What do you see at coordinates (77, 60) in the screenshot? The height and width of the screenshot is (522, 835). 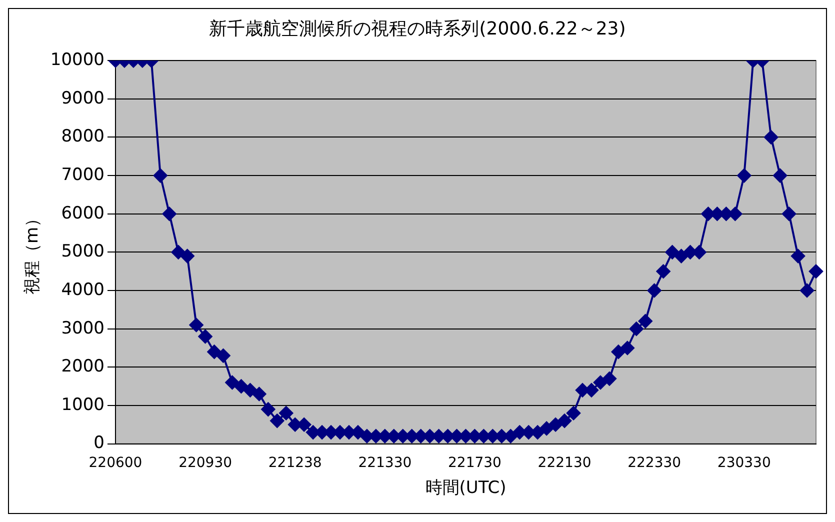 I see `y-tick-label: 10000` at bounding box center [77, 60].